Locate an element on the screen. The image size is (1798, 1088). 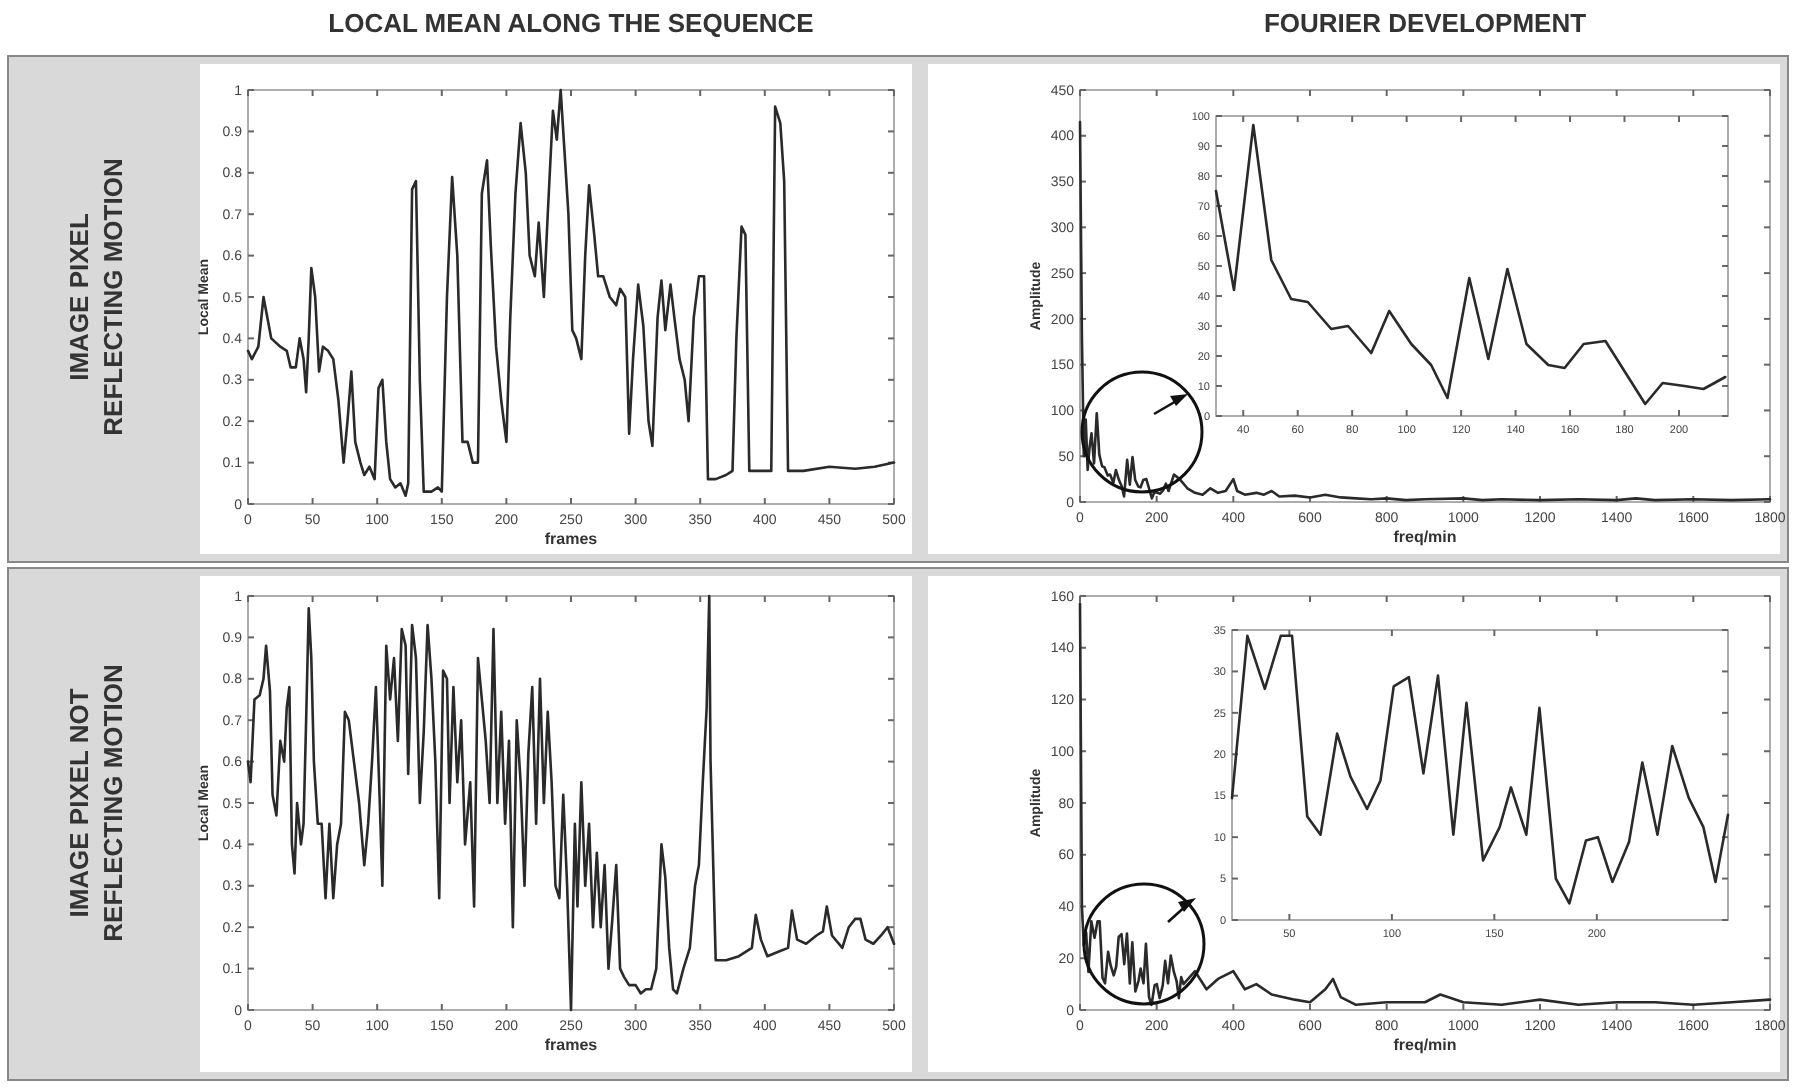
chart-title: FOURIER DEVELOPMENT is located at coordinates (1425, 23).